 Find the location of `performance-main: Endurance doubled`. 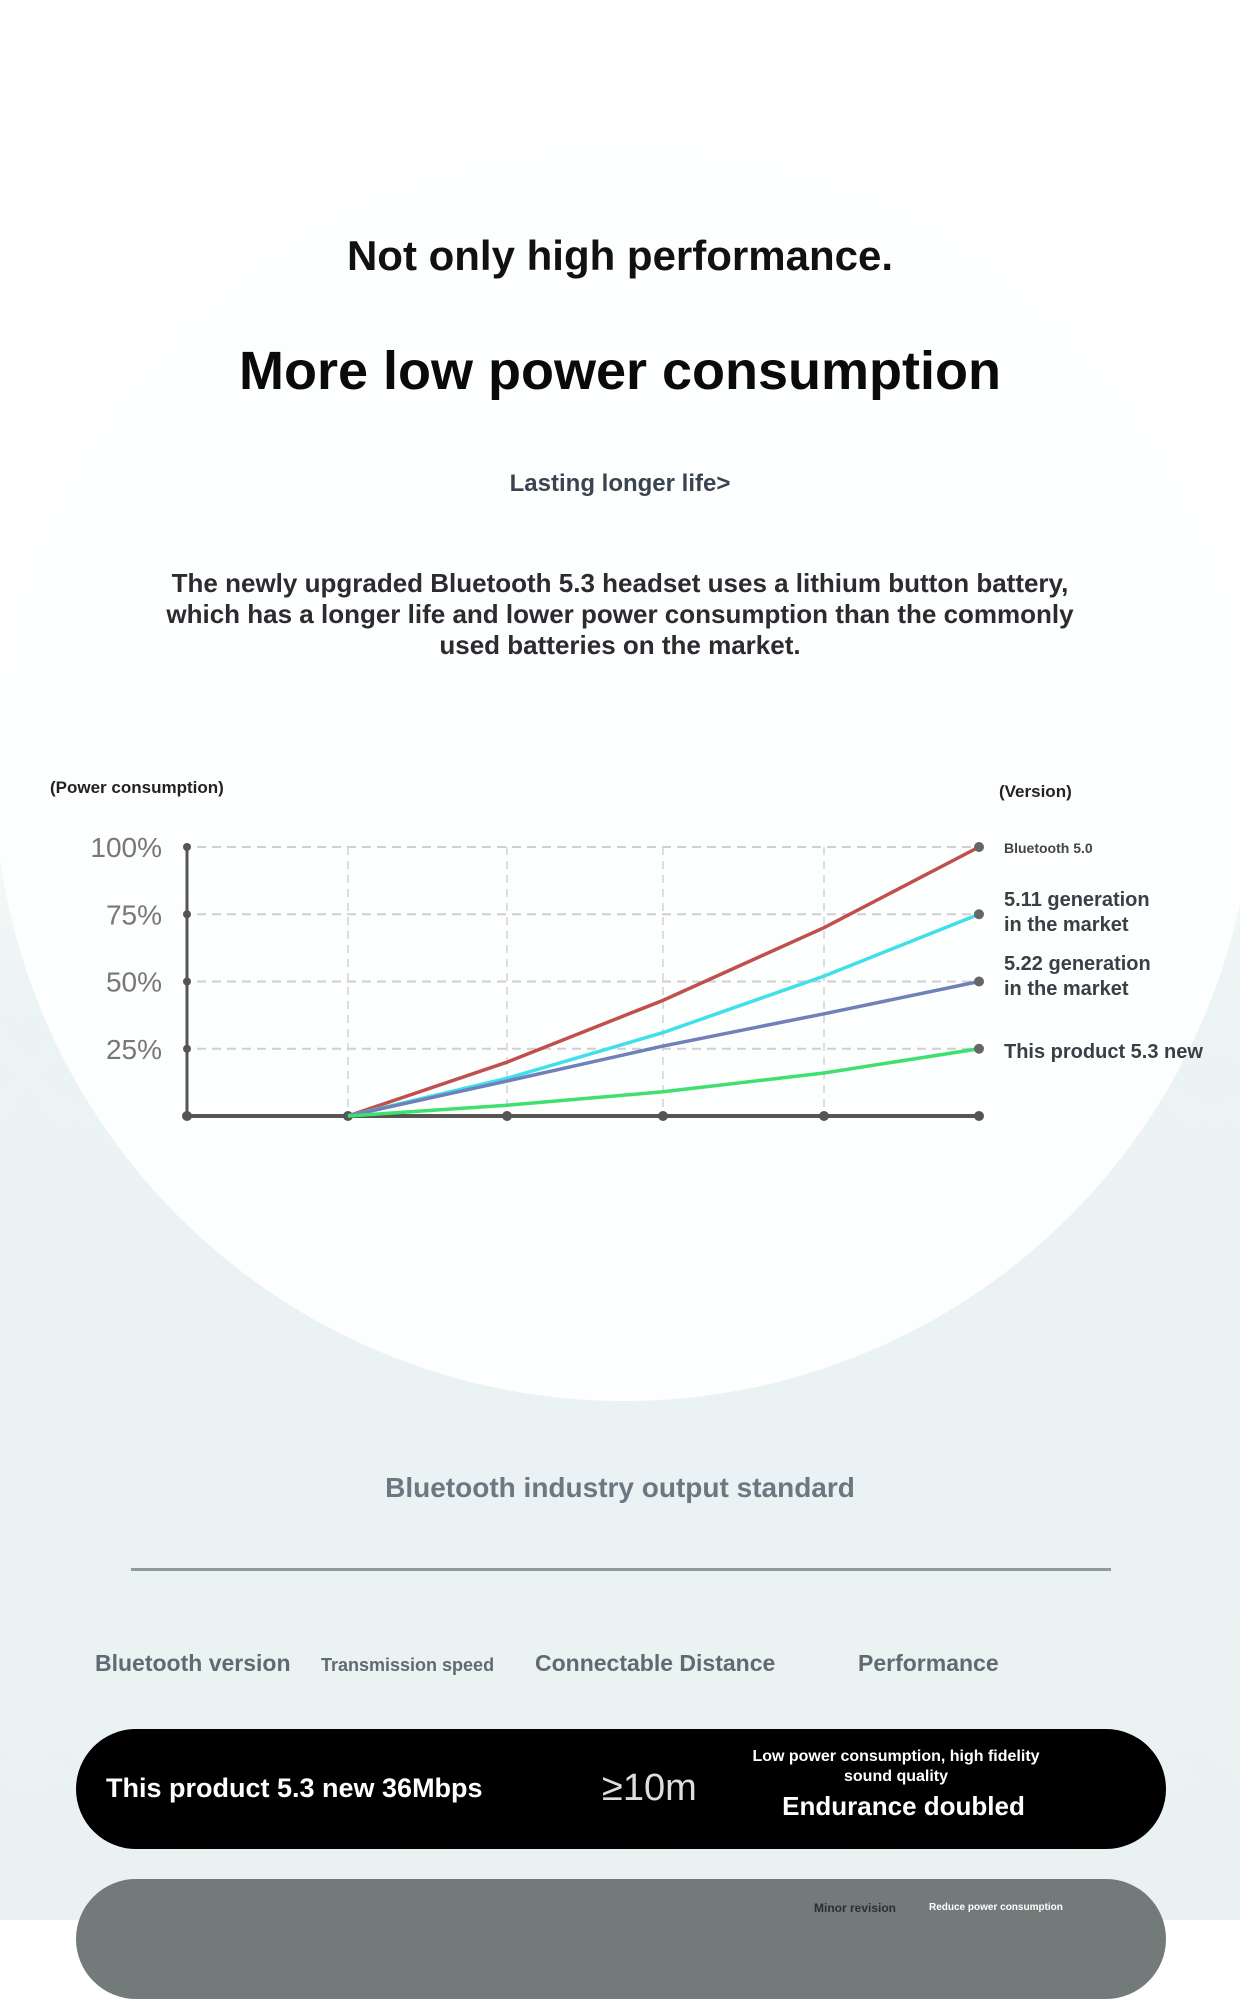

performance-main: Endurance doubled is located at coordinates (903, 1806).